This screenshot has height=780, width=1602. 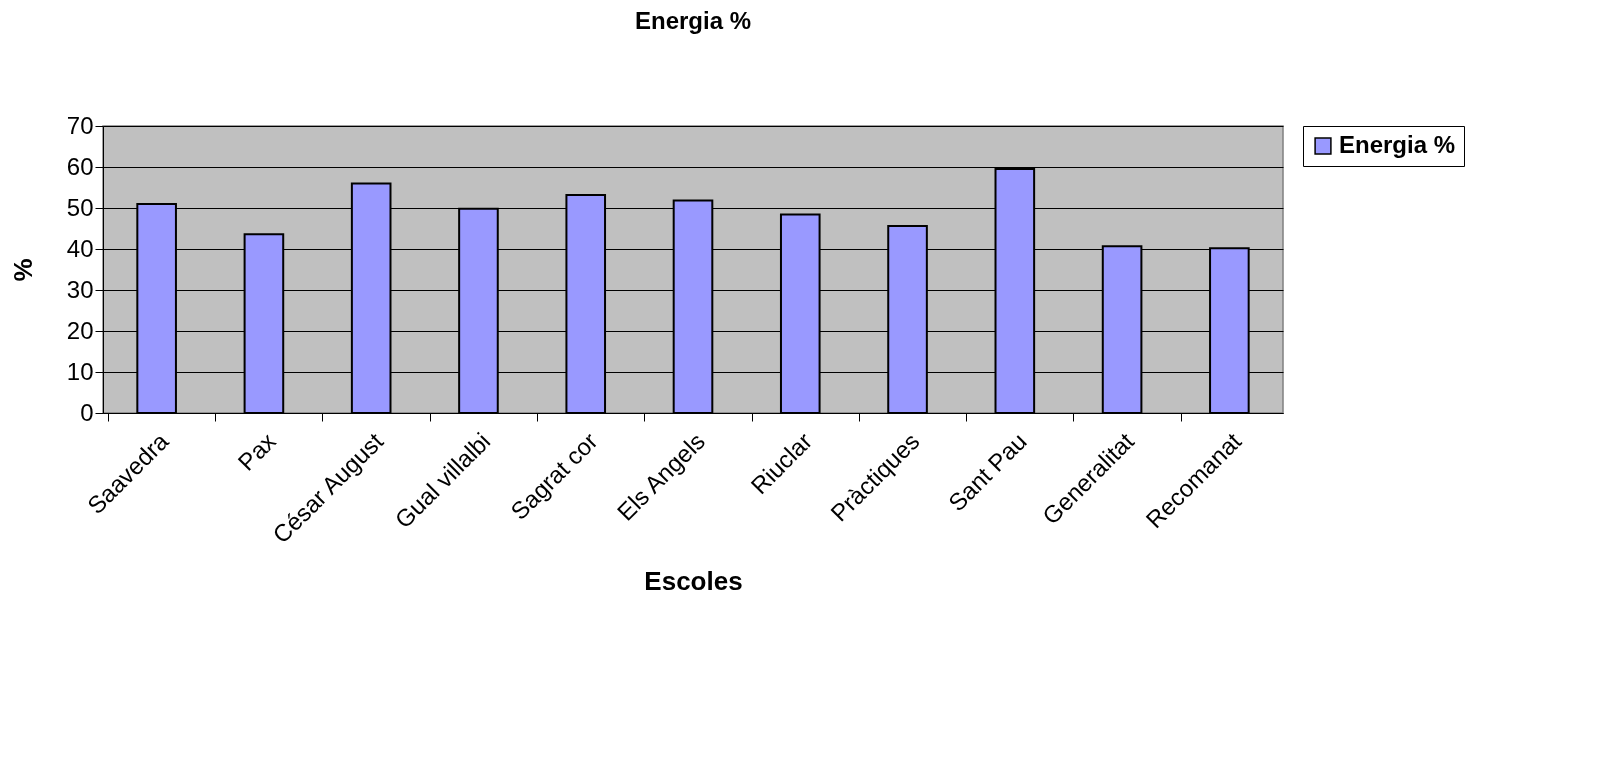 What do you see at coordinates (80, 371) in the screenshot?
I see `y-tick-label: 10` at bounding box center [80, 371].